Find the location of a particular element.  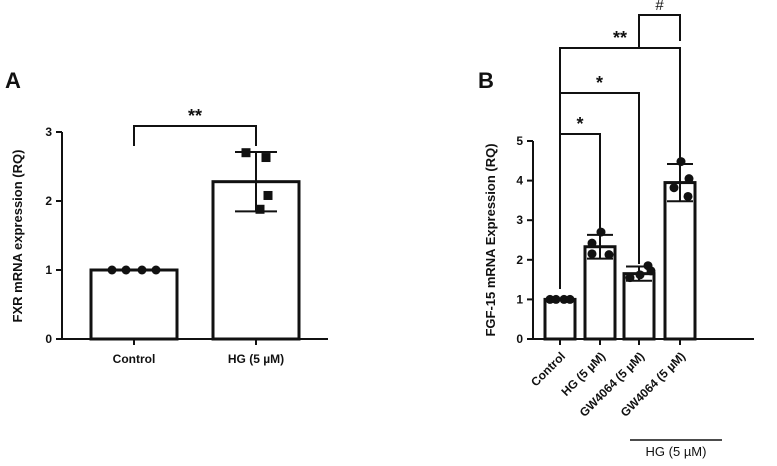

panel-b-y-tick-label: 4 is located at coordinates (519, 181).